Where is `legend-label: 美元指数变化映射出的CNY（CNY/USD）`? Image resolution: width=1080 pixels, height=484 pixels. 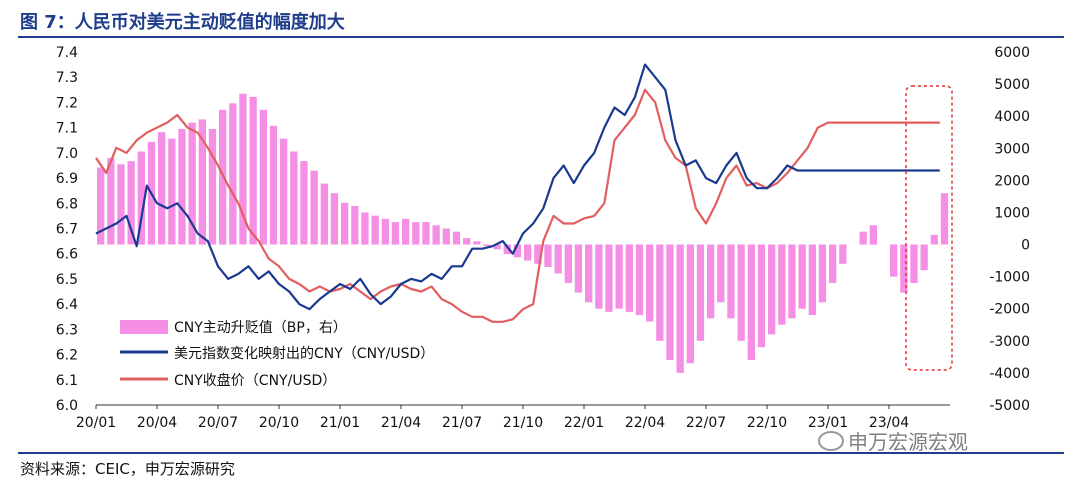
legend-label: 美元指数变化映射出的CNY（CNY/USD） is located at coordinates (304, 354).